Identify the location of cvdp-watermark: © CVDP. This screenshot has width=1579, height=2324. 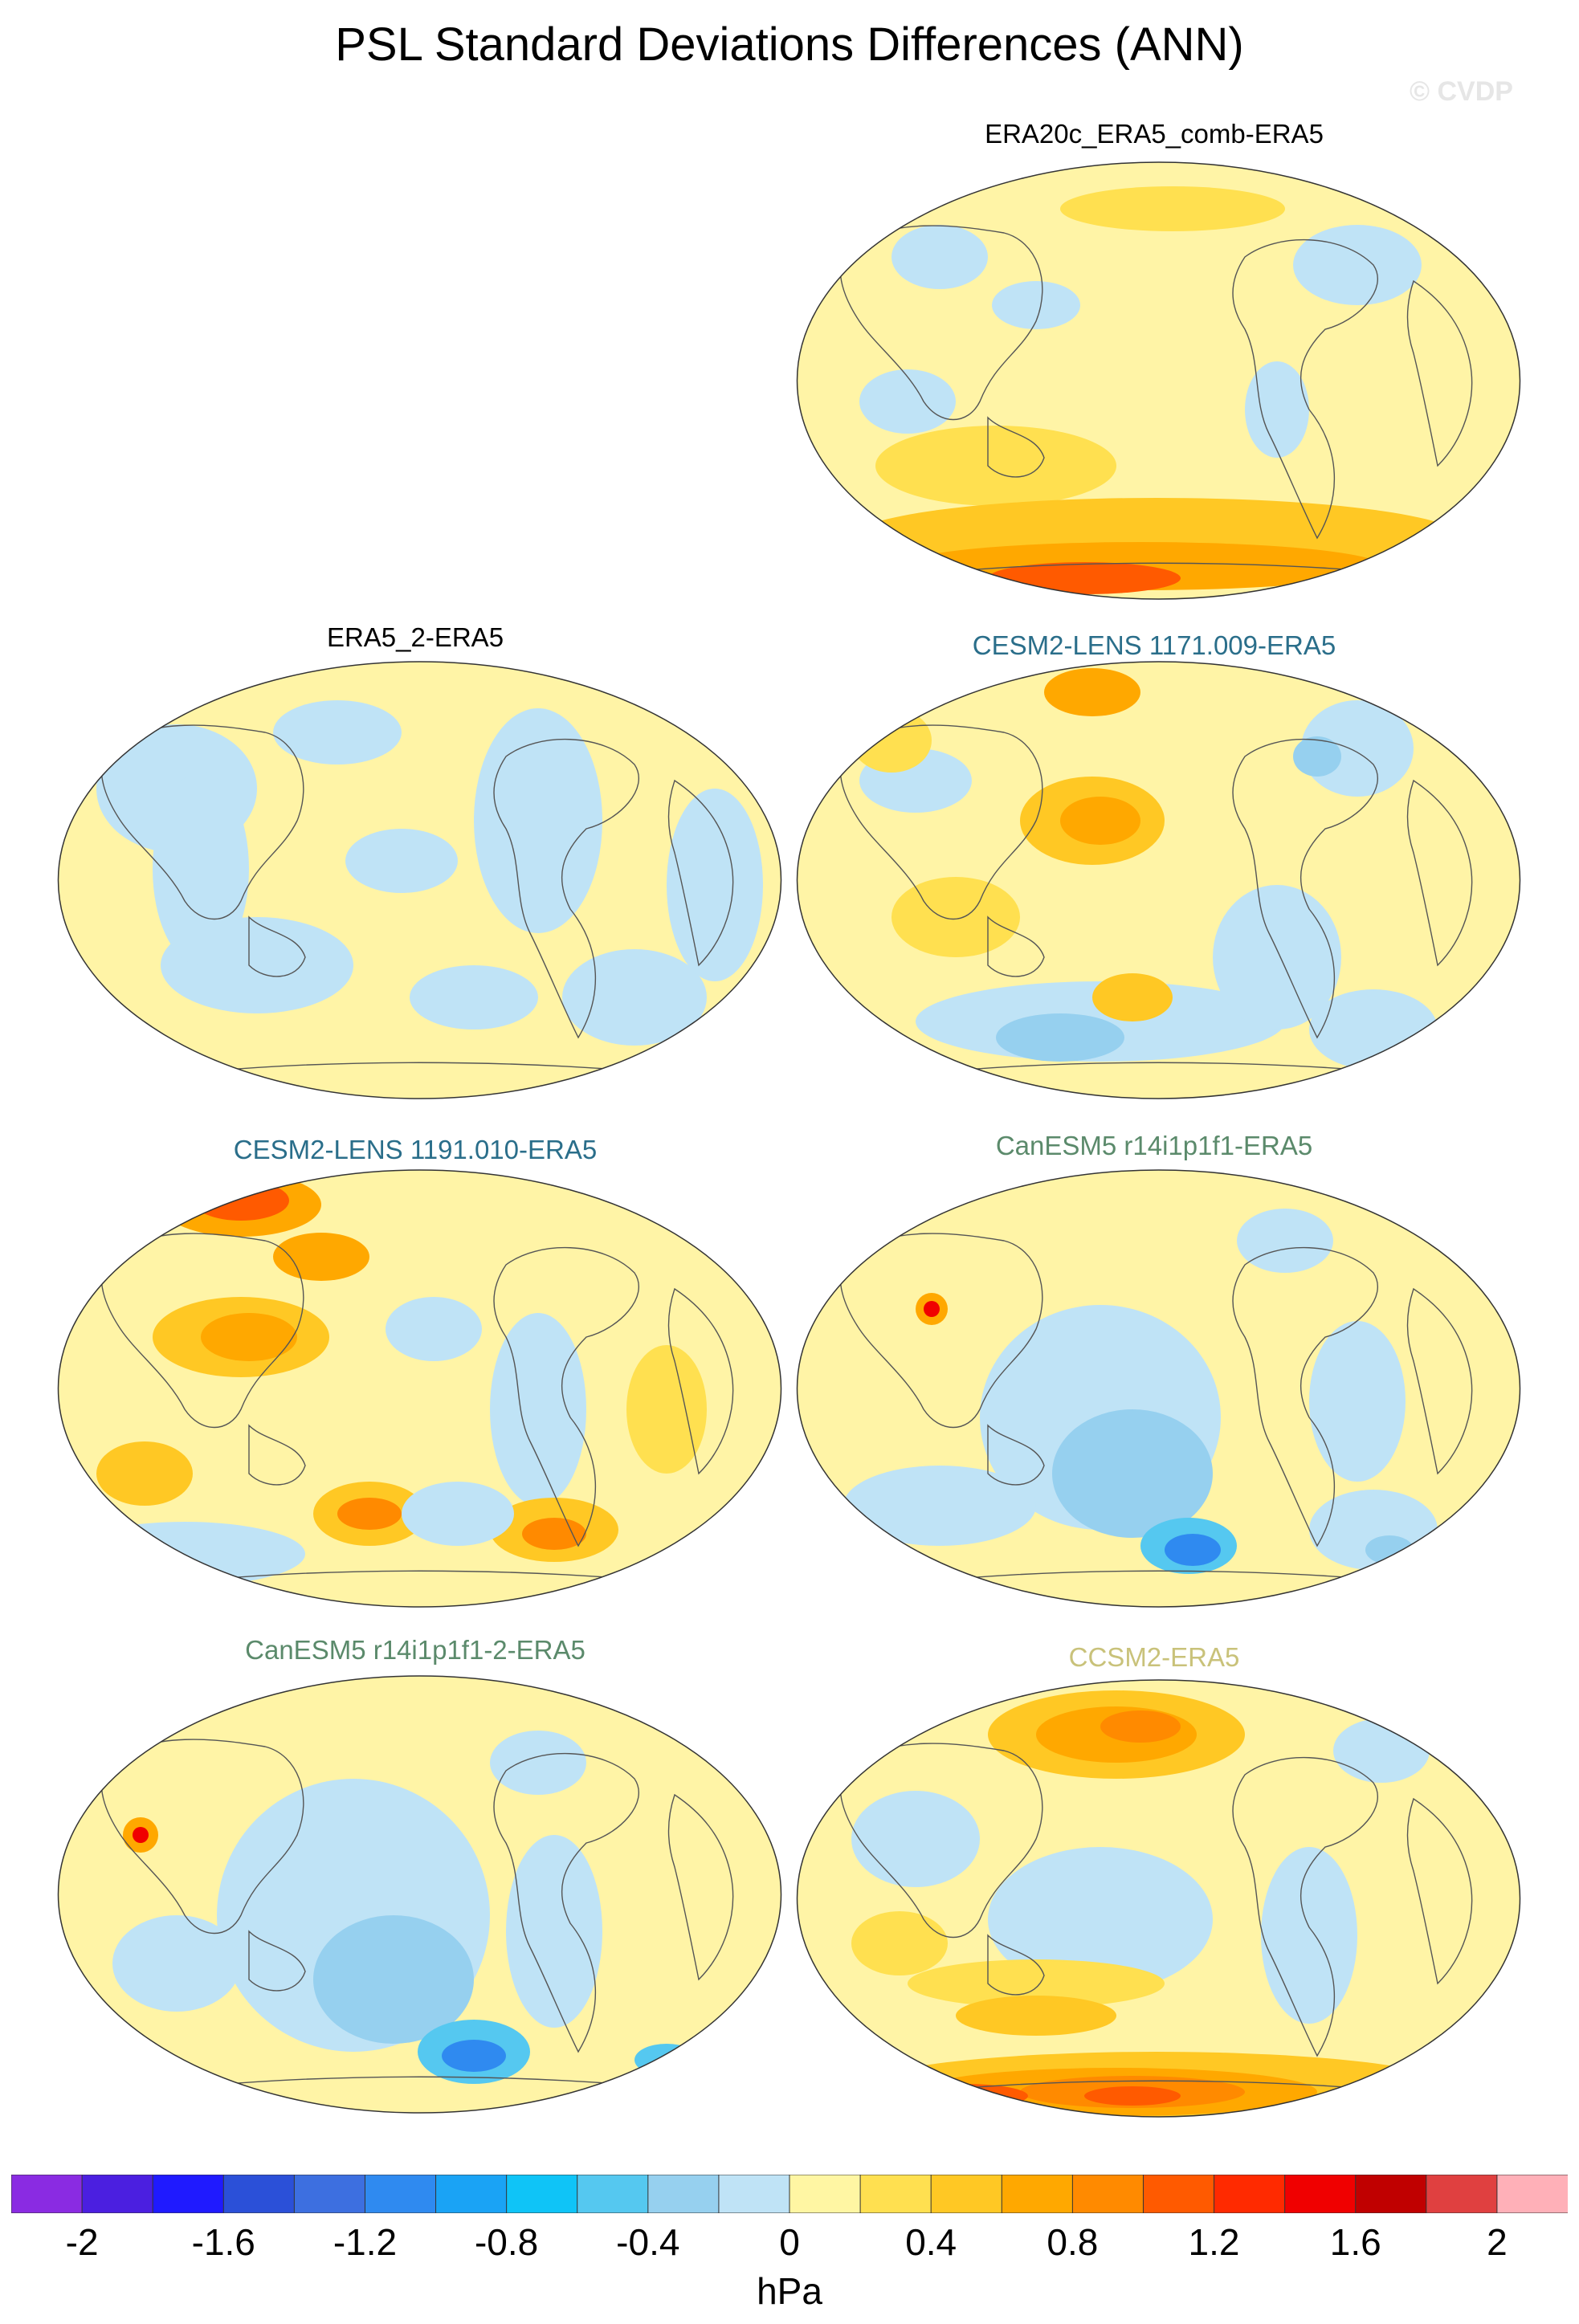
(1461, 92).